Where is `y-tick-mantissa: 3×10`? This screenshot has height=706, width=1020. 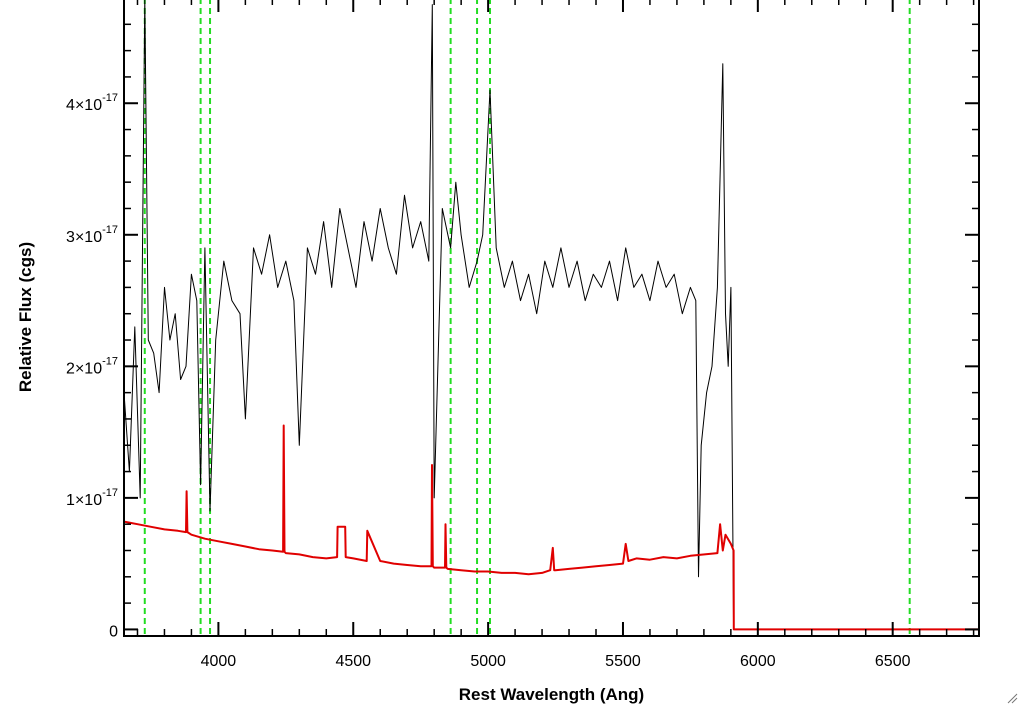 y-tick-mantissa: 3×10 is located at coordinates (84, 237).